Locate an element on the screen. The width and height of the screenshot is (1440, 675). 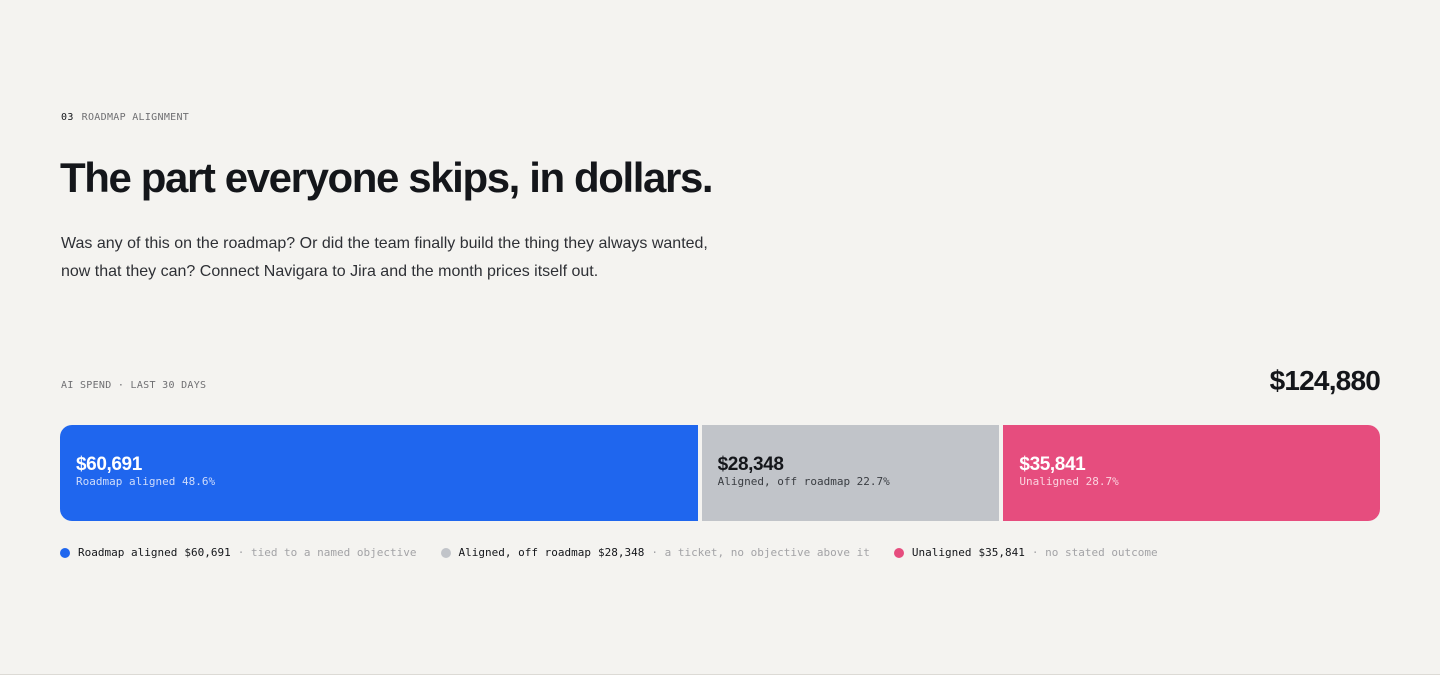
legend-value: $60,691 is located at coordinates (207, 552).